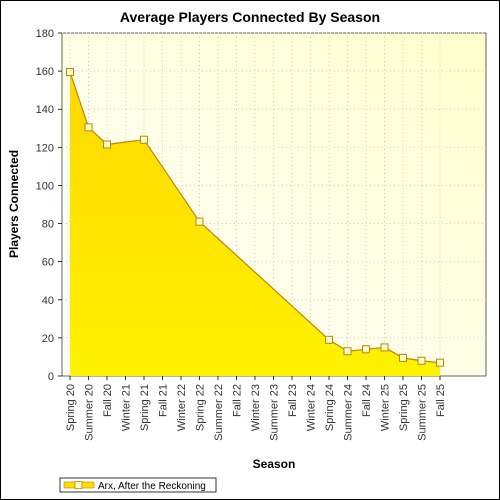 This screenshot has height=500, width=500. What do you see at coordinates (164, 400) in the screenshot?
I see `x-tick-label: Fall 21` at bounding box center [164, 400].